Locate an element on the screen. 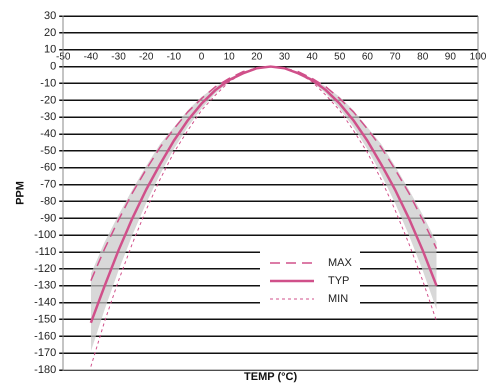 This screenshot has width=500, height=384. y-axis-title: PPM is located at coordinates (20, 193).